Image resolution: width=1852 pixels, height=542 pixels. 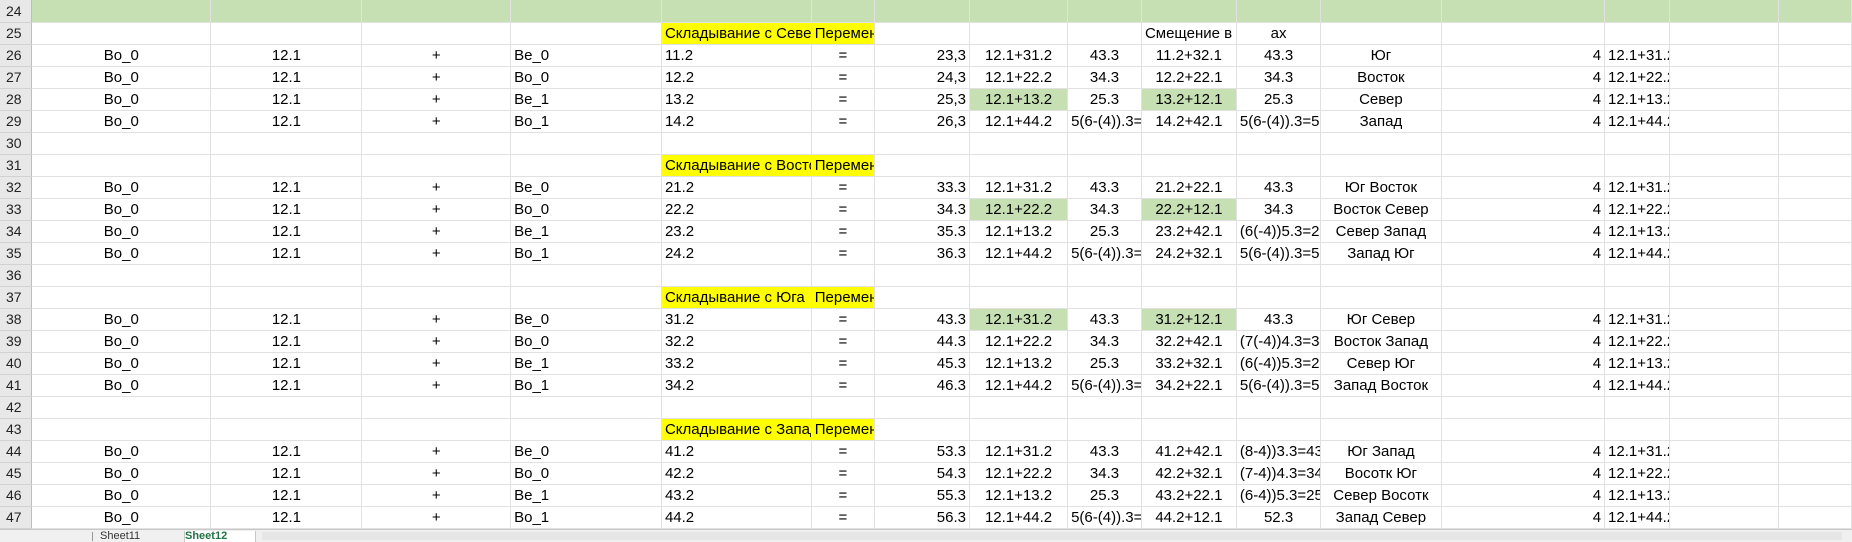 What do you see at coordinates (586, 407) in the screenshot?
I see `cell-r42-c4` at bounding box center [586, 407].